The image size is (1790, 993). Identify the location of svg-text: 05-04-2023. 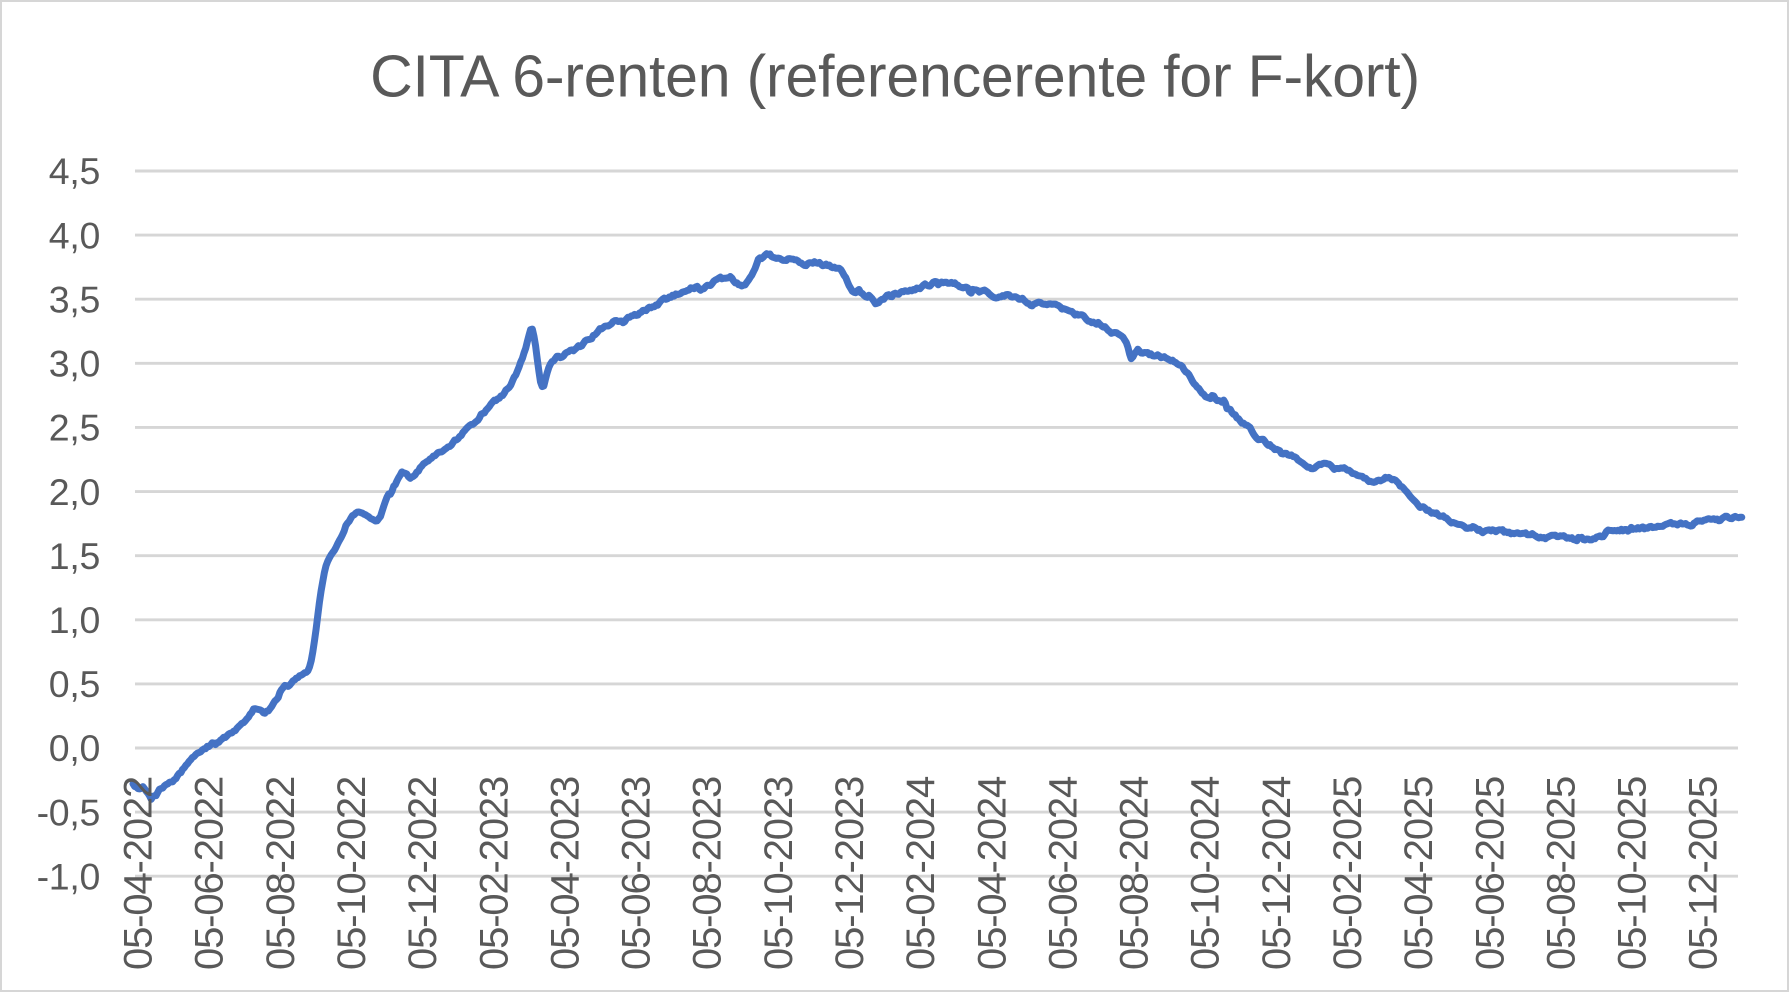
(565, 873).